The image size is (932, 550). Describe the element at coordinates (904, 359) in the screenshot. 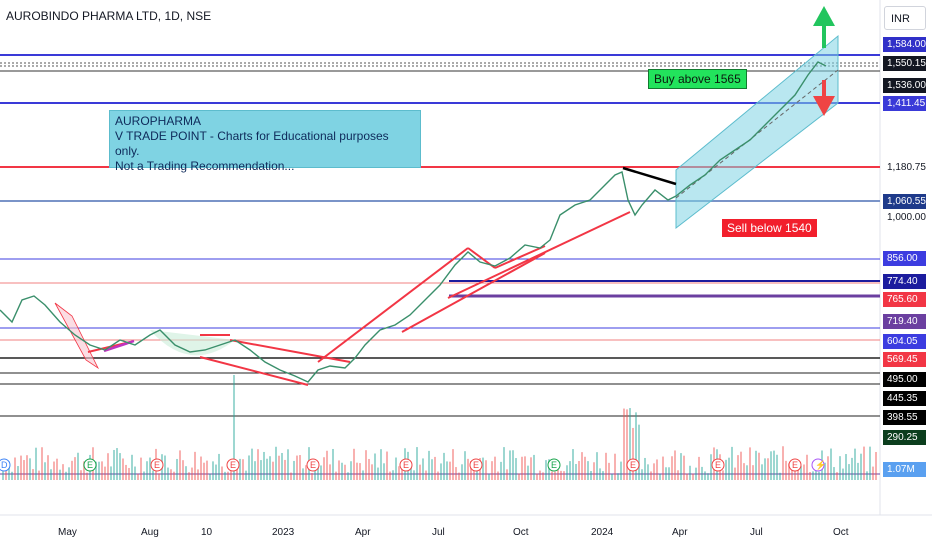

I see `price-tag: 569.45` at that location.